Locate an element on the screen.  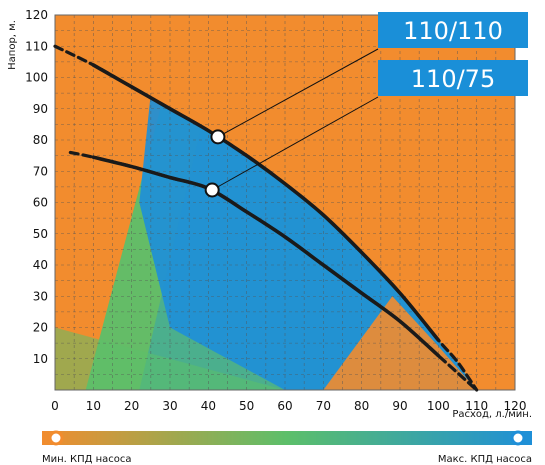
efficiency-scale: Мин. КПД насоса Макс. КПД насоса is located at coordinates (287, 447).